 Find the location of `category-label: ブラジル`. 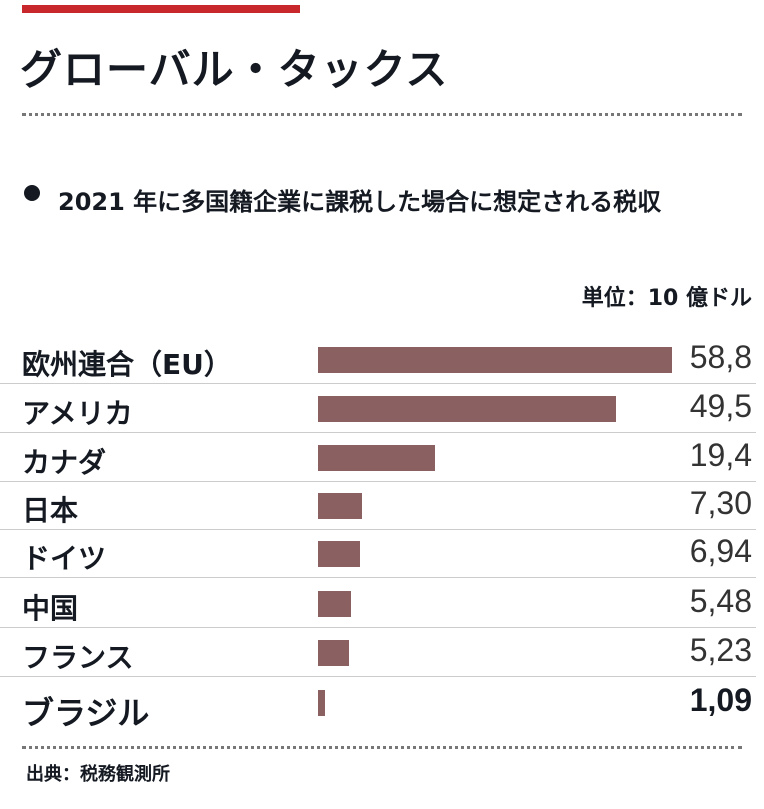

category-label: ブラジル is located at coordinates (86, 713).